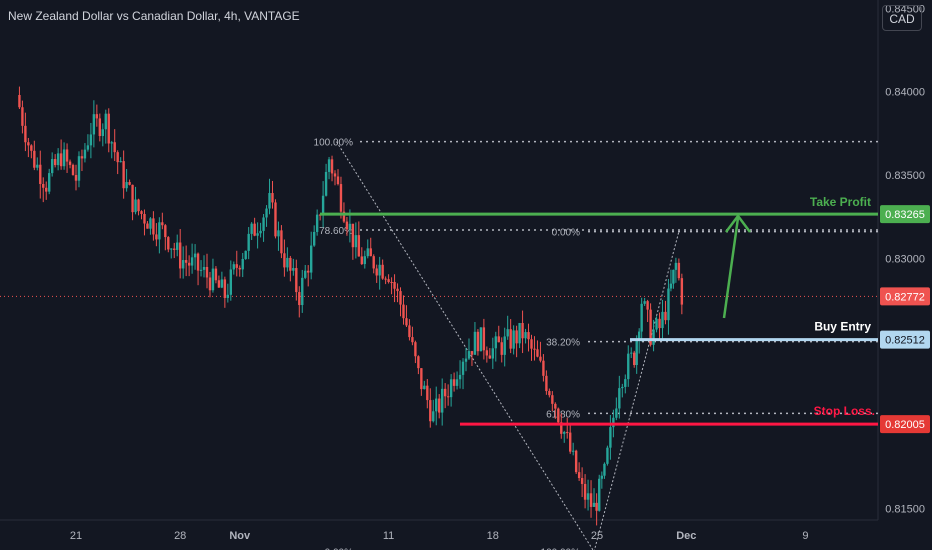 This screenshot has height=550, width=932. Describe the element at coordinates (493, 536) in the screenshot. I see `x-tick-label: 18` at that location.